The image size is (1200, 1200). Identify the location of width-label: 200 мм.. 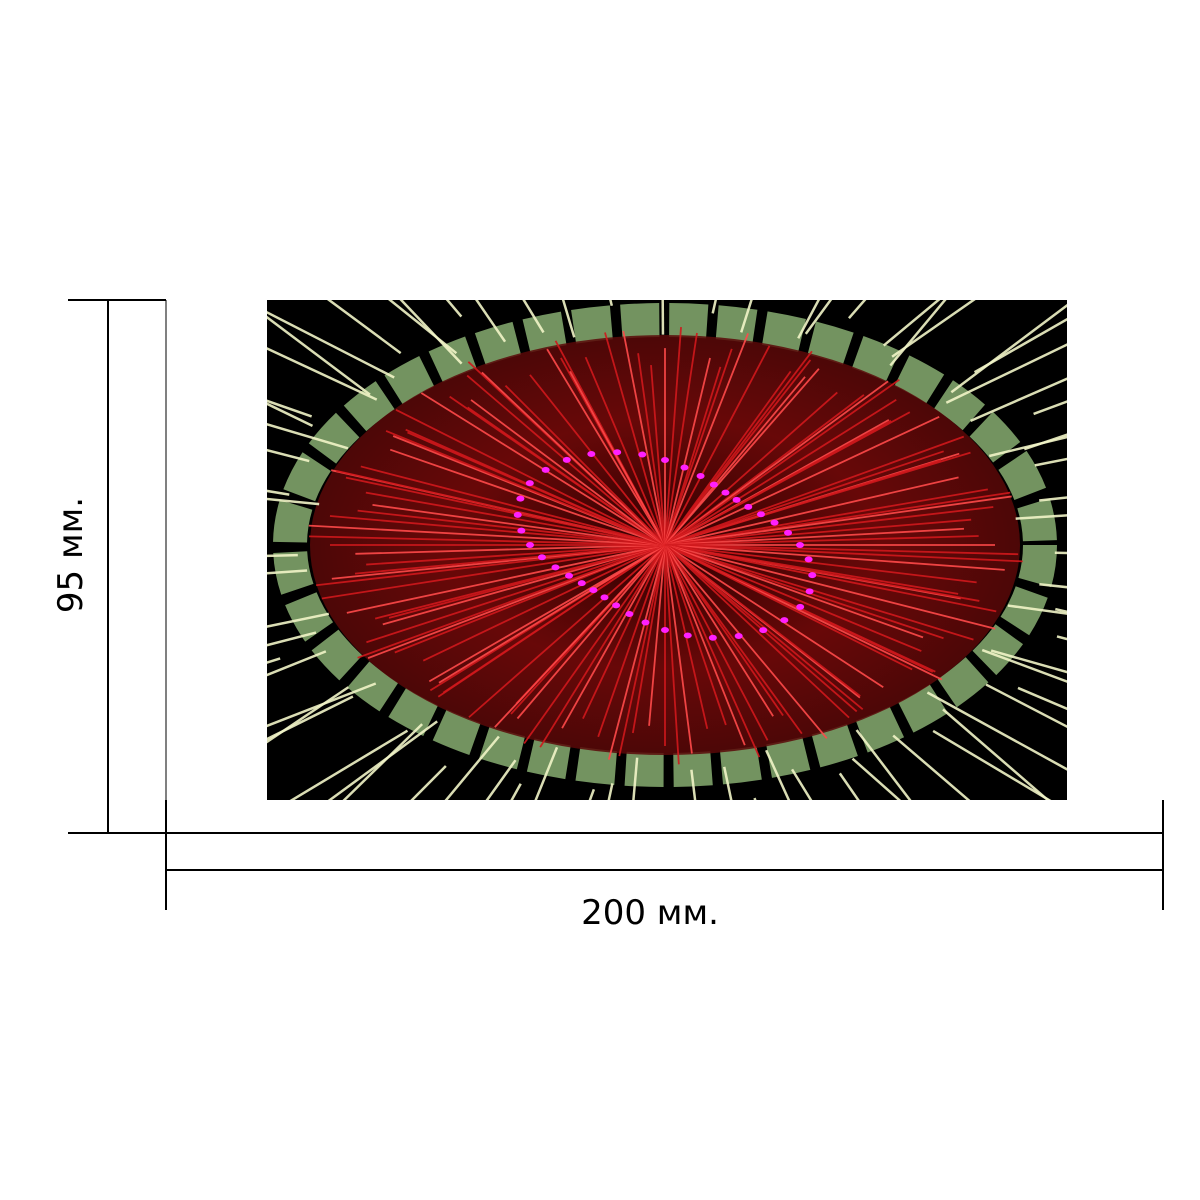
(650, 913).